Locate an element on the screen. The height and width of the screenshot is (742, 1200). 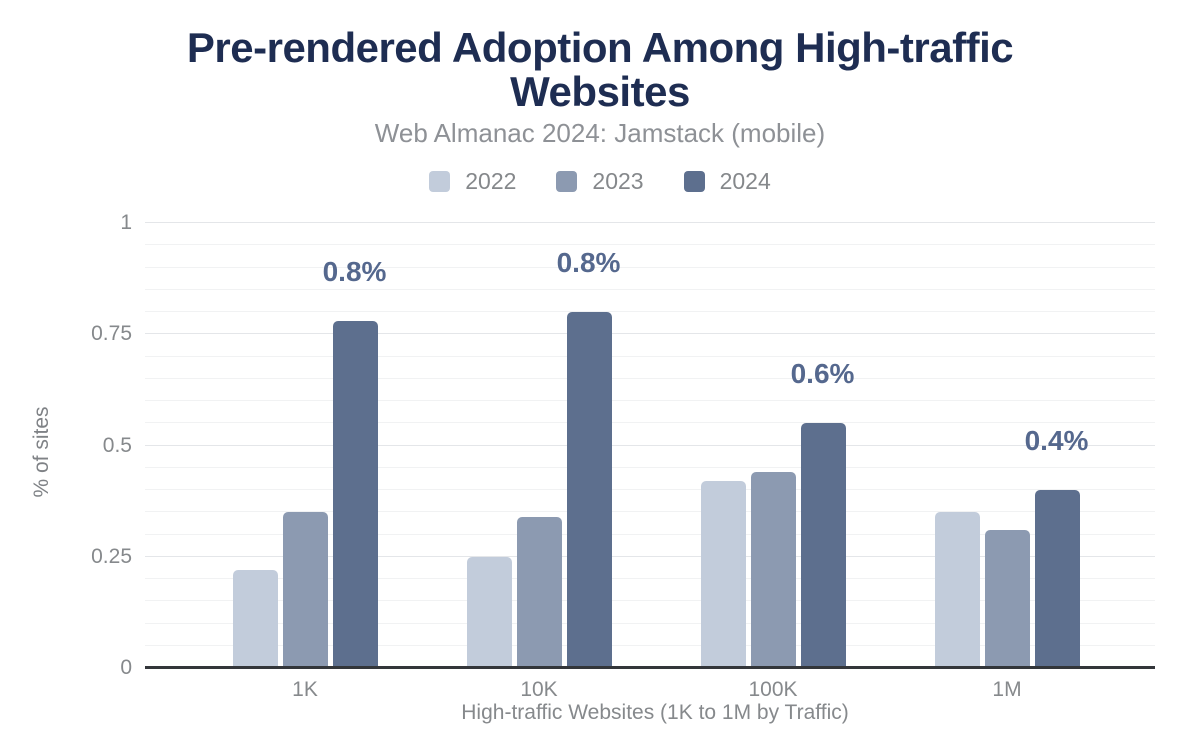
bar-value-label-1M: 0.4% is located at coordinates (1056, 440).